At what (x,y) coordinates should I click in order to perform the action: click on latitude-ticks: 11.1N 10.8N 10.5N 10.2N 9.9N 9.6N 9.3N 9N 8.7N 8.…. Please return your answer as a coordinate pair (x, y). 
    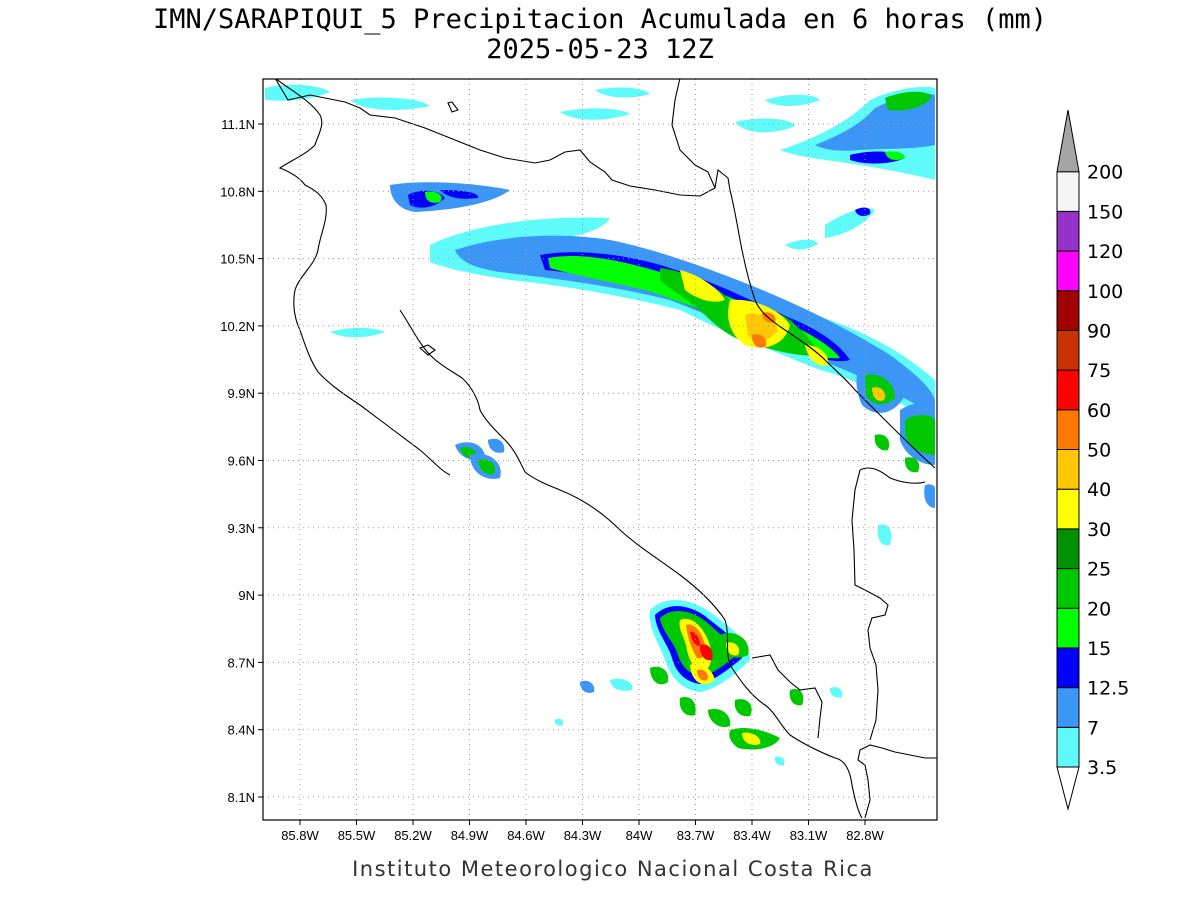
    Looking at the image, I should click on (241, 461).